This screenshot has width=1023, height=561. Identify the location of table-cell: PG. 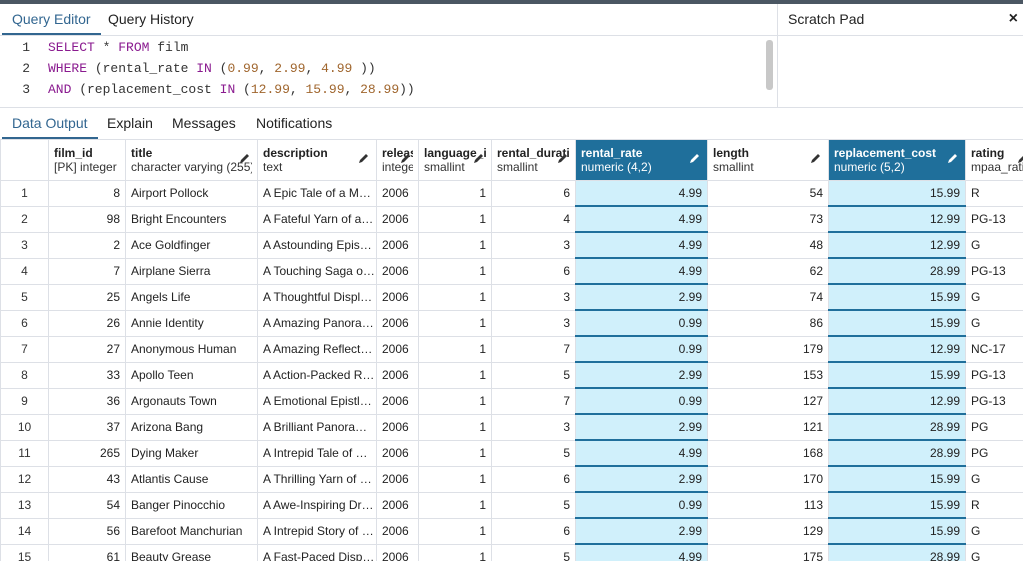
(994, 427).